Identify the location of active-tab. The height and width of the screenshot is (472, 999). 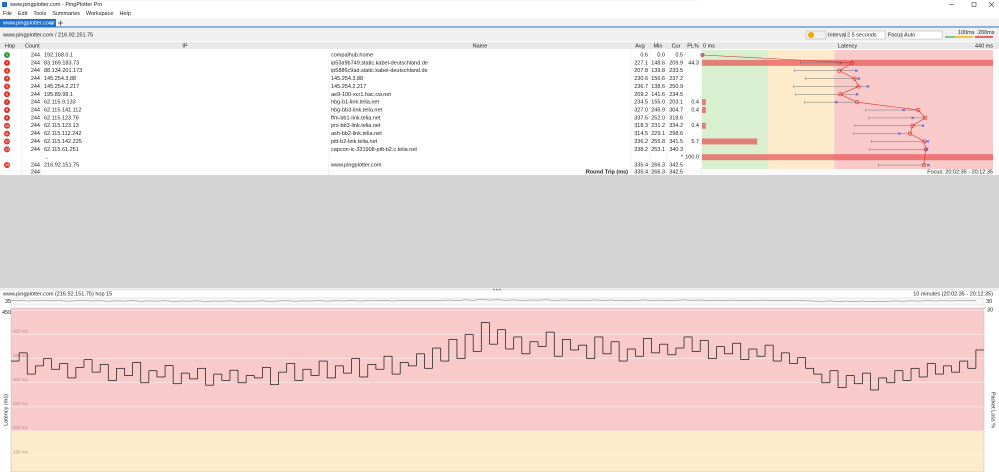
(28, 23).